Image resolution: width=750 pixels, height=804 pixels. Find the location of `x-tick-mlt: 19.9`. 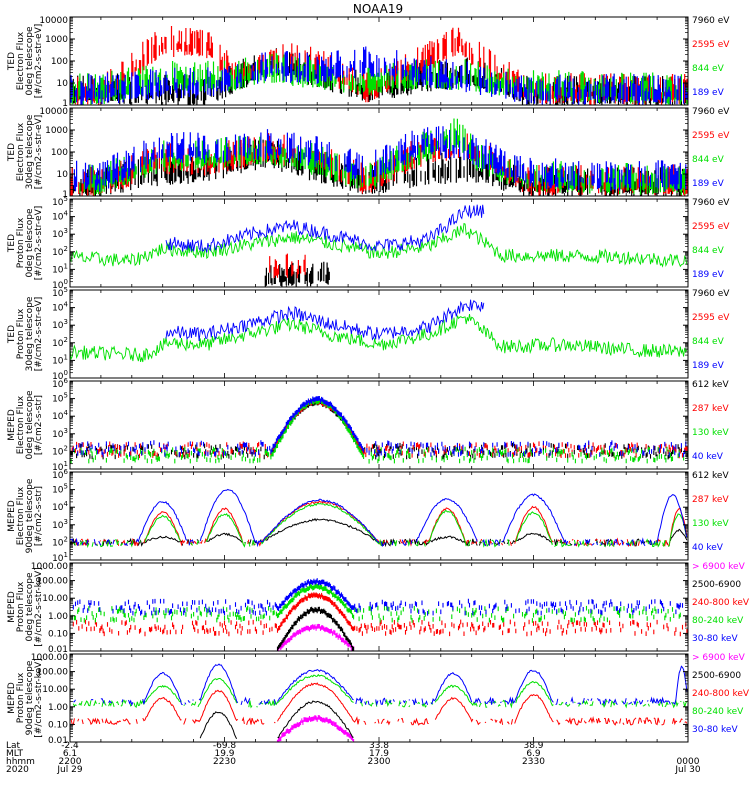

x-tick-mlt: 19.9 is located at coordinates (224, 754).